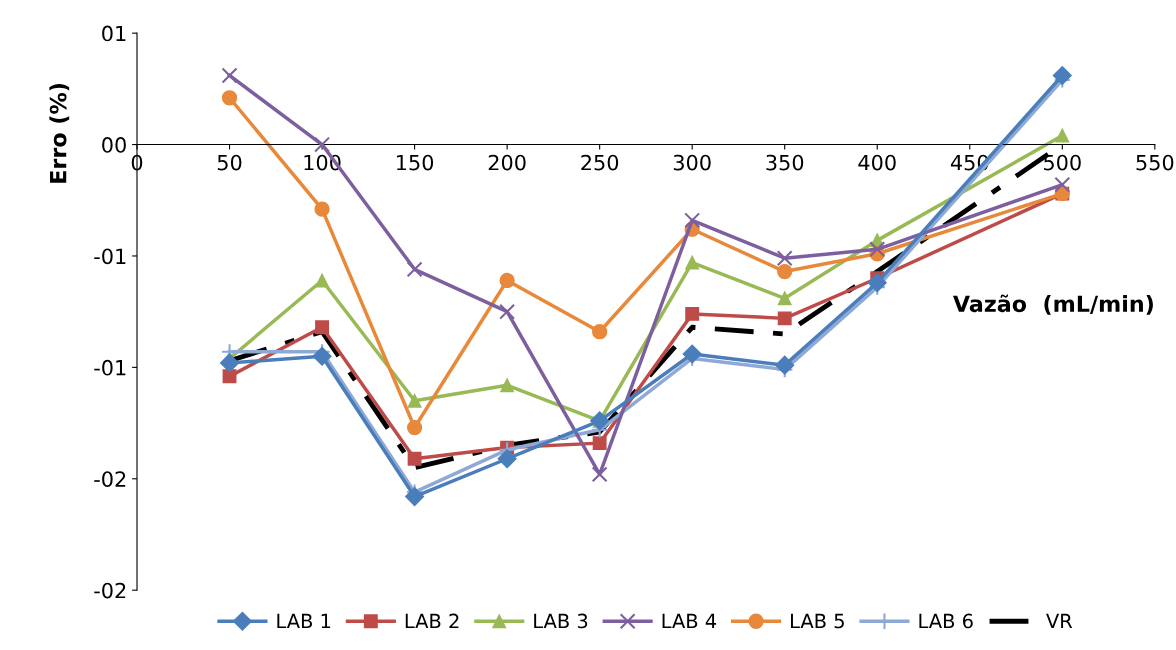 This screenshot has height=650, width=1176. I want to click on legend-label: LAB 4, so click(689, 621).